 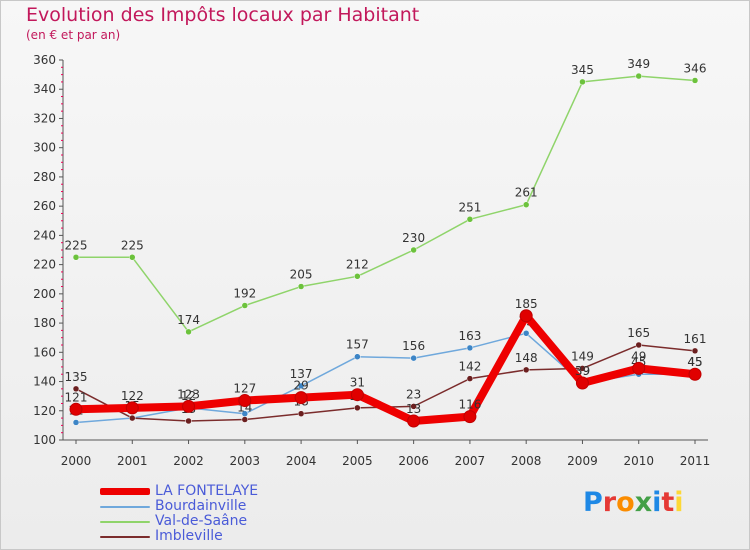 What do you see at coordinates (44, 265) in the screenshot?
I see `y-tick-label: 220` at bounding box center [44, 265].